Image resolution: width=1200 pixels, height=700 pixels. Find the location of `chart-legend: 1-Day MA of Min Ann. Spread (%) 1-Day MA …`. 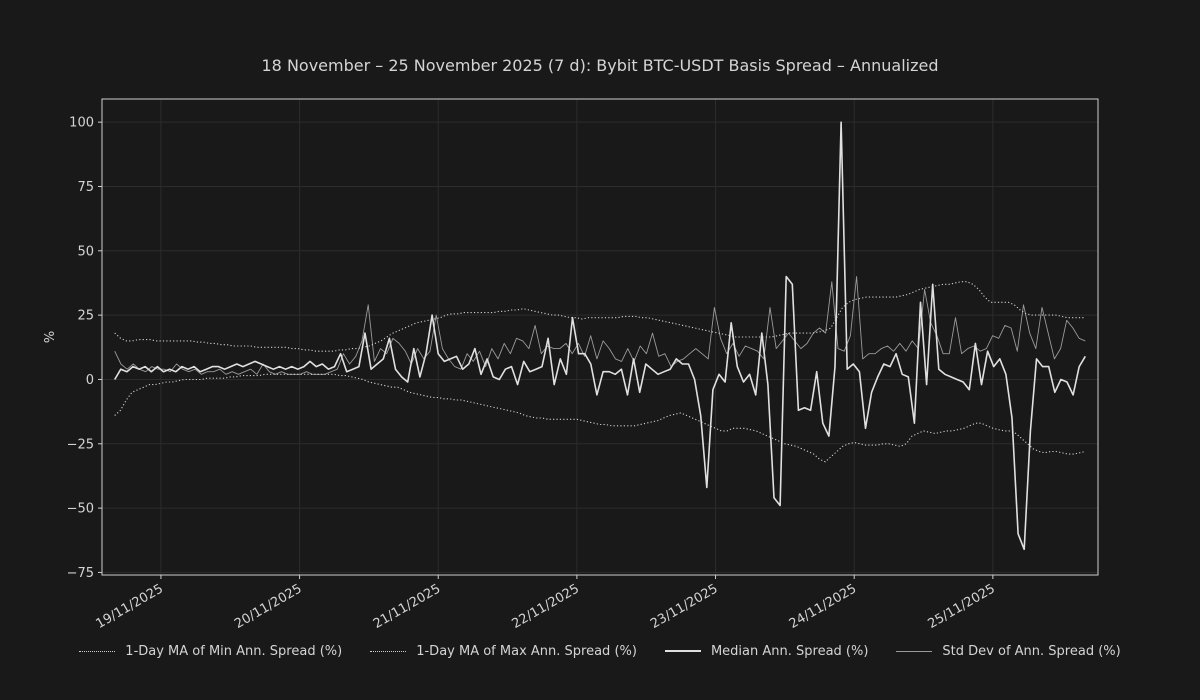

chart-legend: 1-Day MA of Min Ann. Spread (%) 1-Day MA … is located at coordinates (600, 651).